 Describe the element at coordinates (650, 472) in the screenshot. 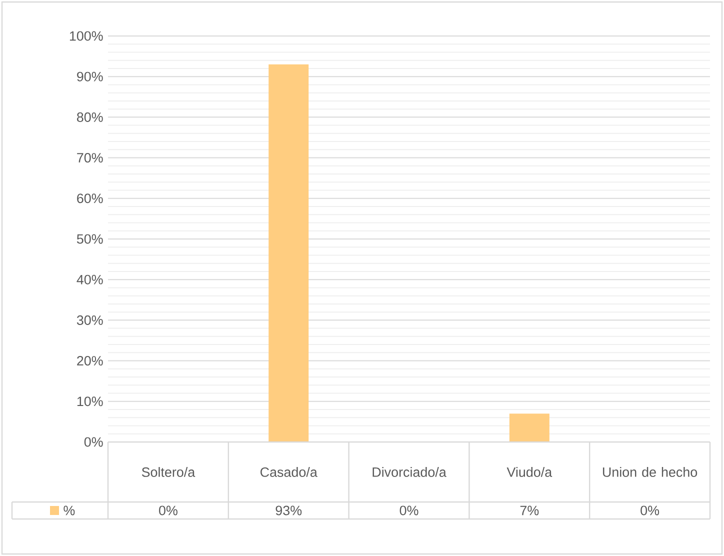

I see `x-tick-label: Union de hecho` at that location.